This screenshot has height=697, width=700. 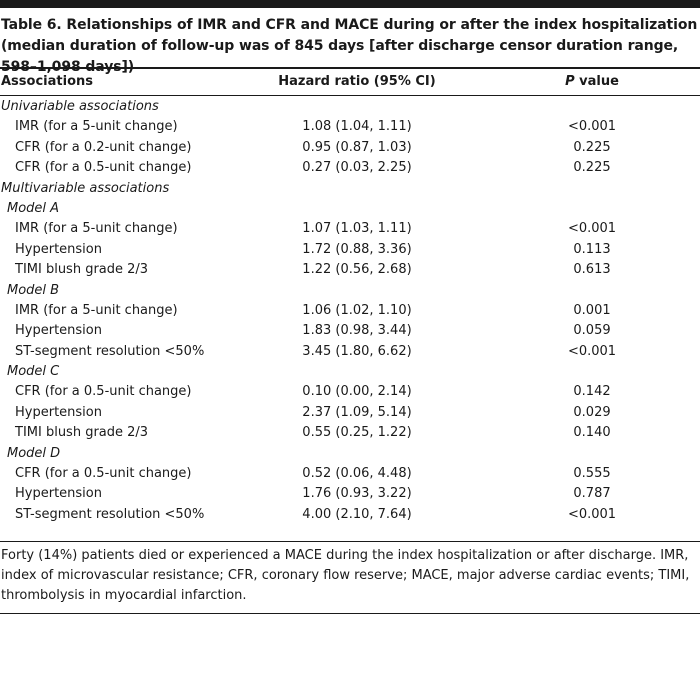 What do you see at coordinates (103, 147) in the screenshot?
I see `row-label: CFR (for a 0.2-unit change)` at bounding box center [103, 147].